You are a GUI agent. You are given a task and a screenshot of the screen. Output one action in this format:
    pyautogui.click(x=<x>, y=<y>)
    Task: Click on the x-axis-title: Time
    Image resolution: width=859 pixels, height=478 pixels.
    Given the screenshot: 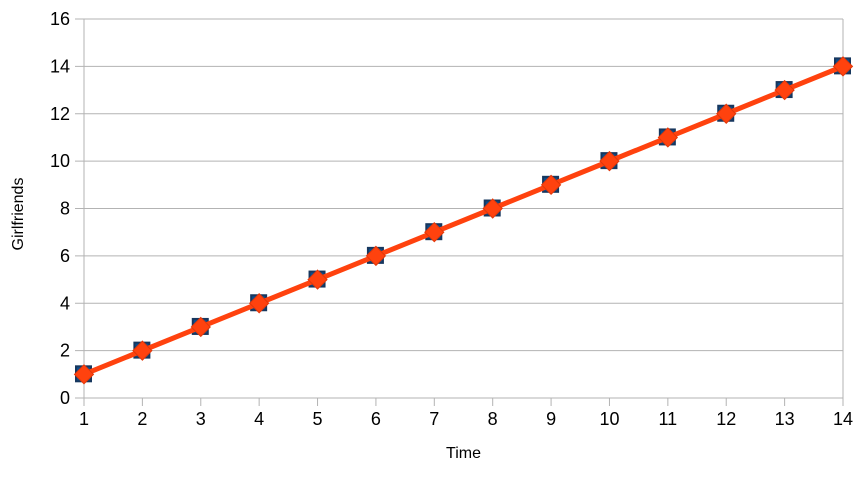 What is the action you would take?
    pyautogui.click(x=463, y=453)
    